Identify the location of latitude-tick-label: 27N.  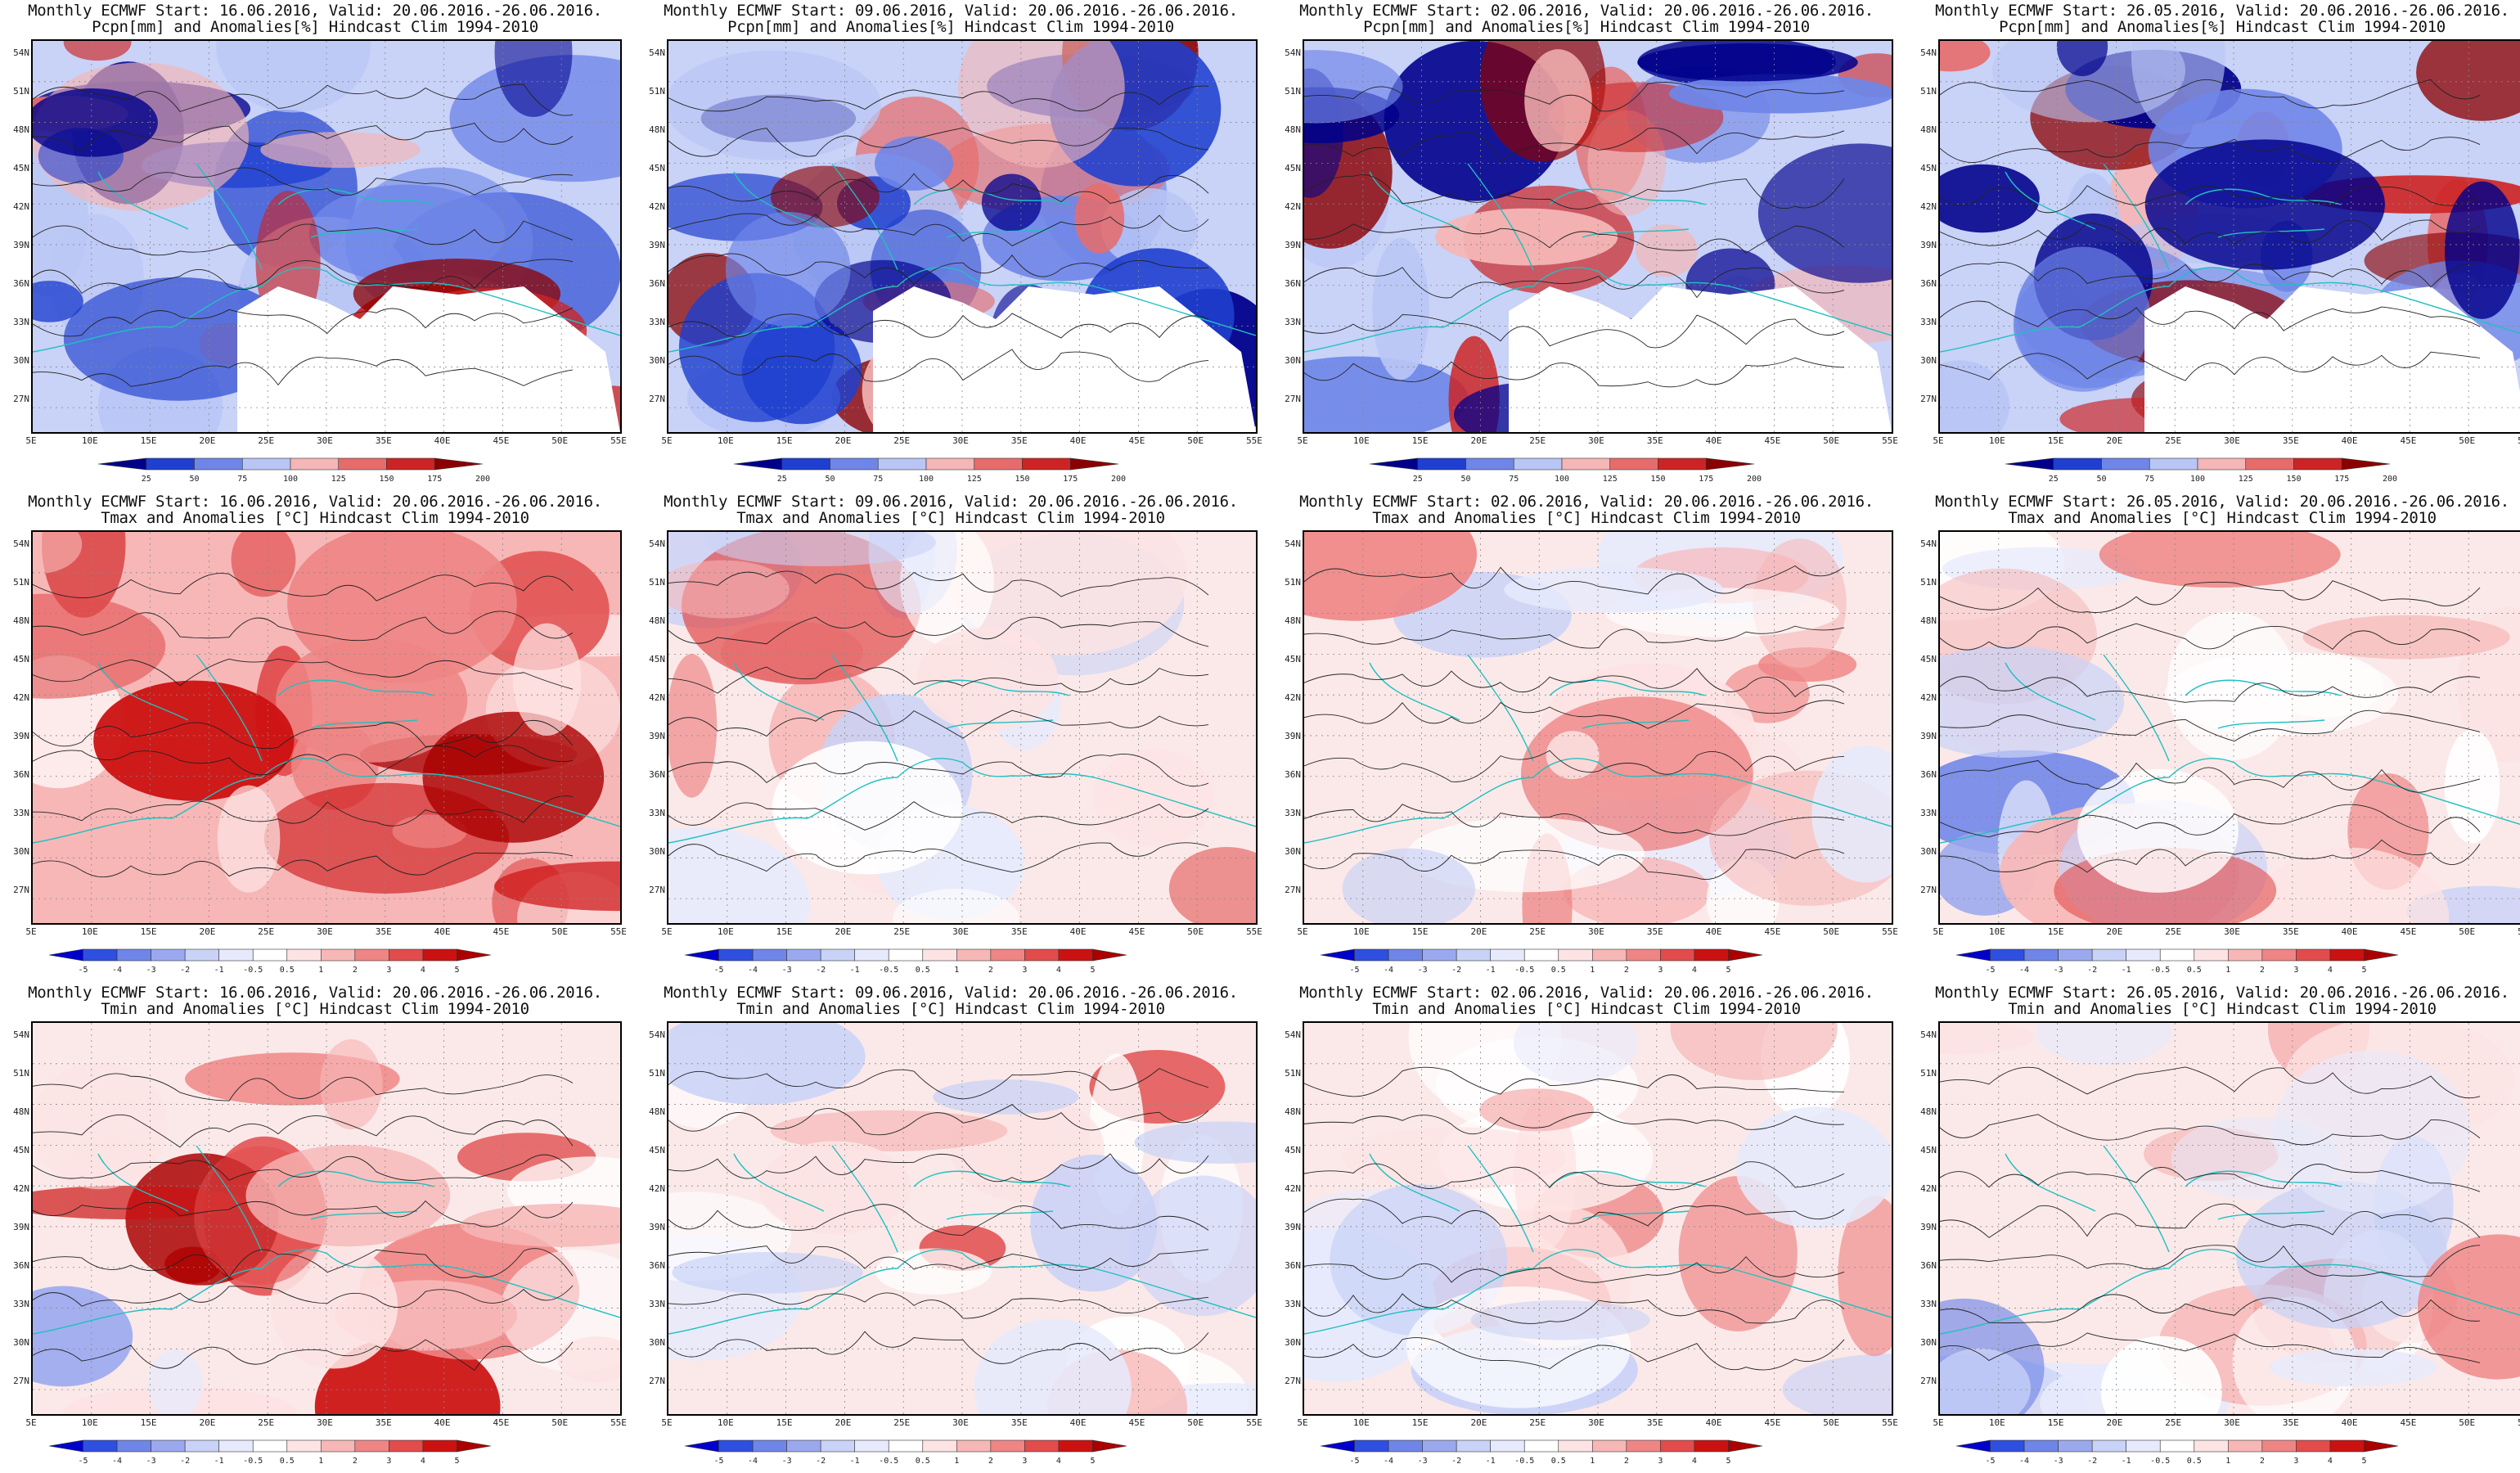
(657, 890).